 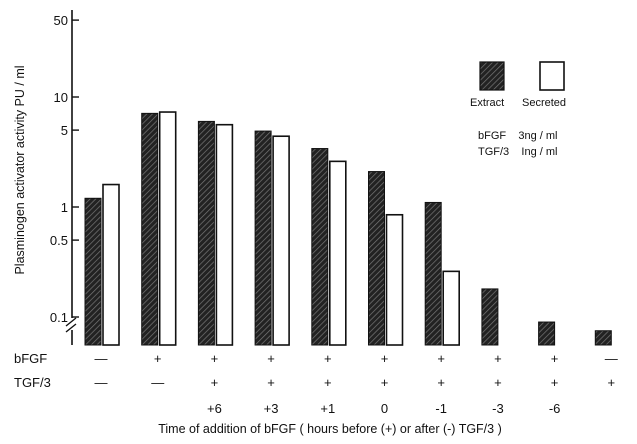 I want to click on y-tick-label: 10, so click(x=61, y=97).